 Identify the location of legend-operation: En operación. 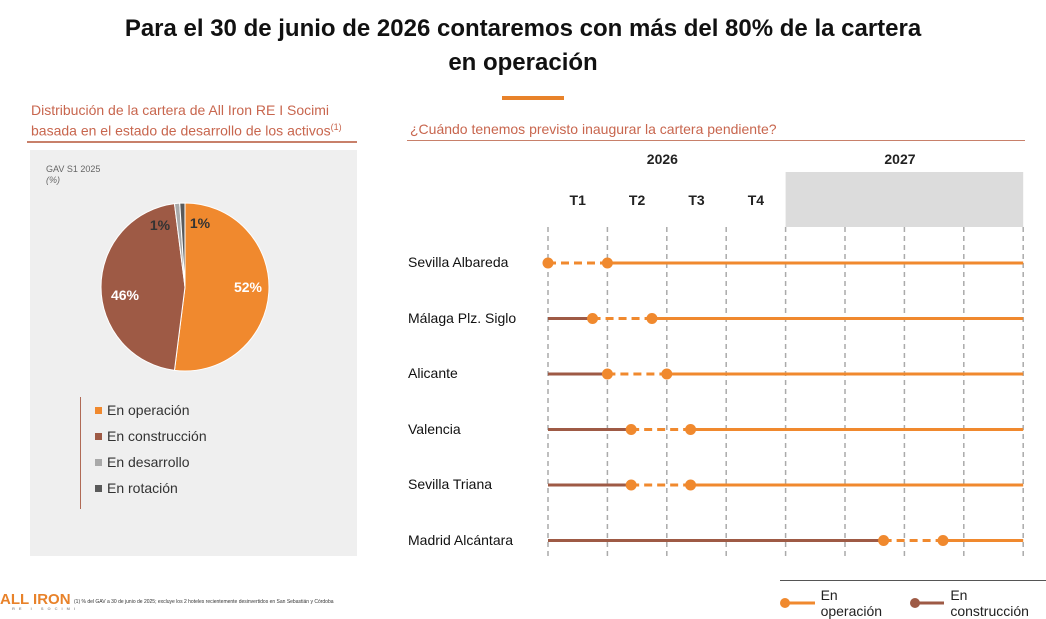
(840, 603).